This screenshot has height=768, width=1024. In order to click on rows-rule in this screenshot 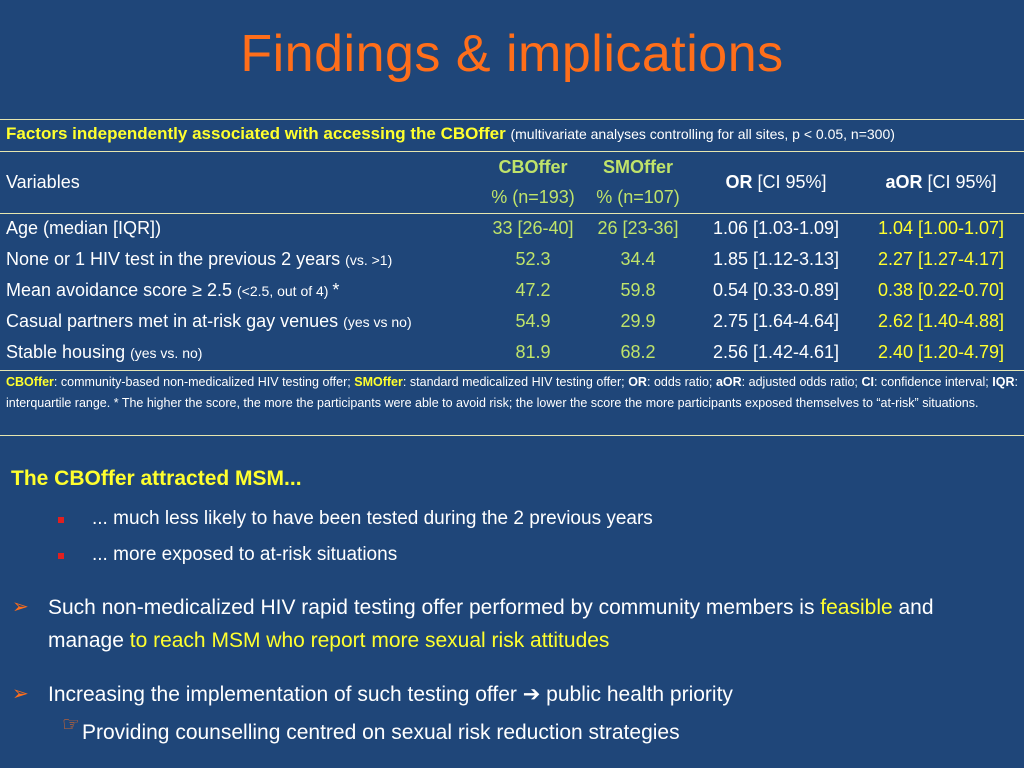, I will do `click(512, 370)`.